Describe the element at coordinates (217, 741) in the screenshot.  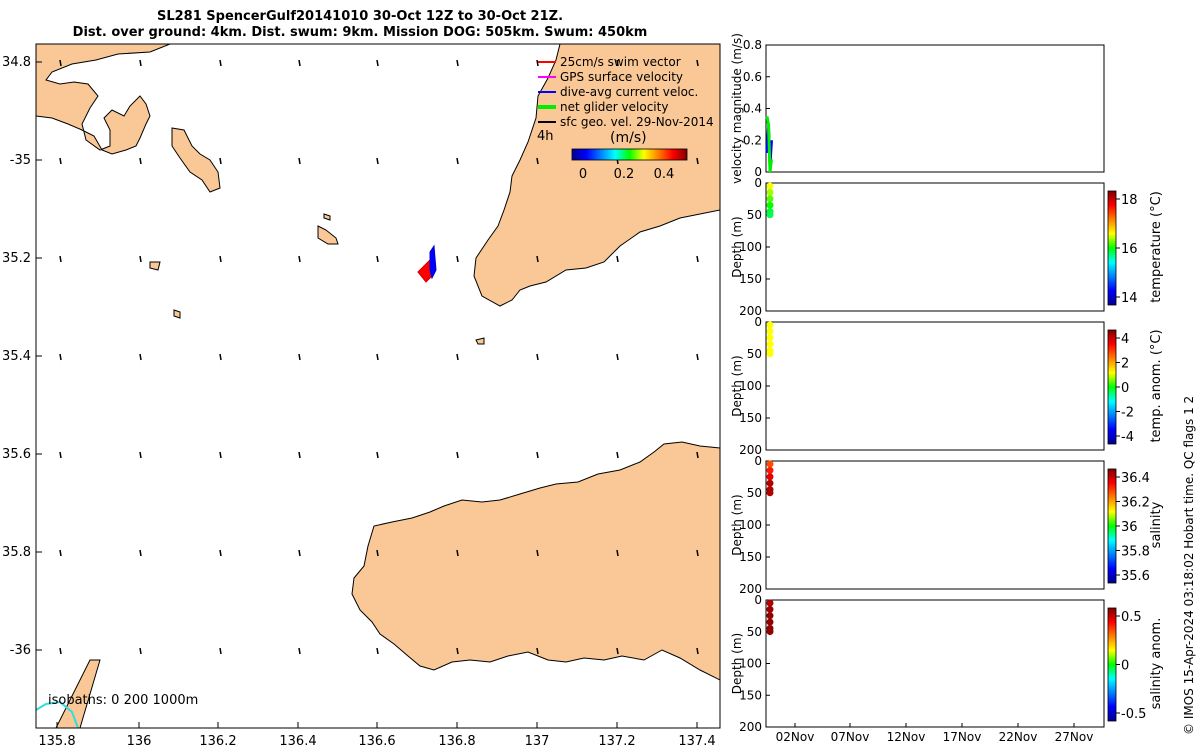
I see `map-x-tick-label: 136.2` at that location.